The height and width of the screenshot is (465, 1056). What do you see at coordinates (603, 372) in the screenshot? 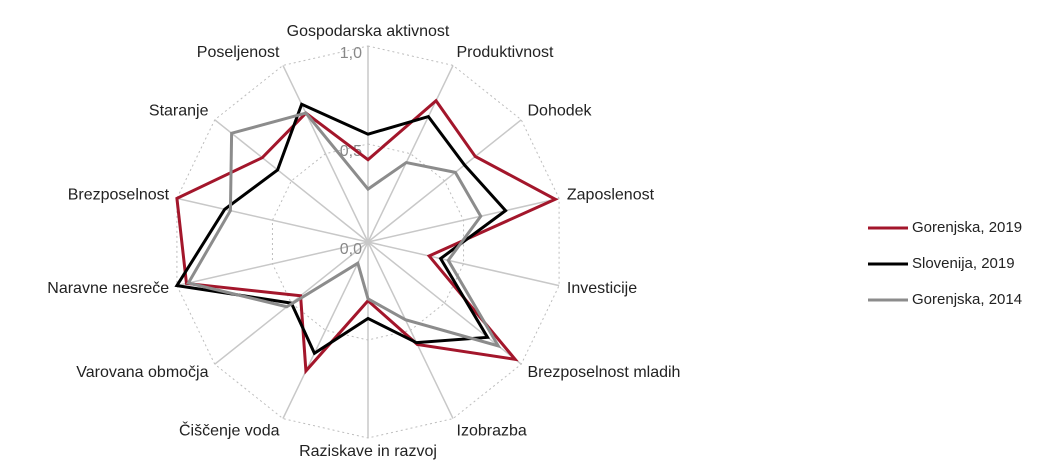
I see `category-label: Brezposelnost mladih` at bounding box center [603, 372].